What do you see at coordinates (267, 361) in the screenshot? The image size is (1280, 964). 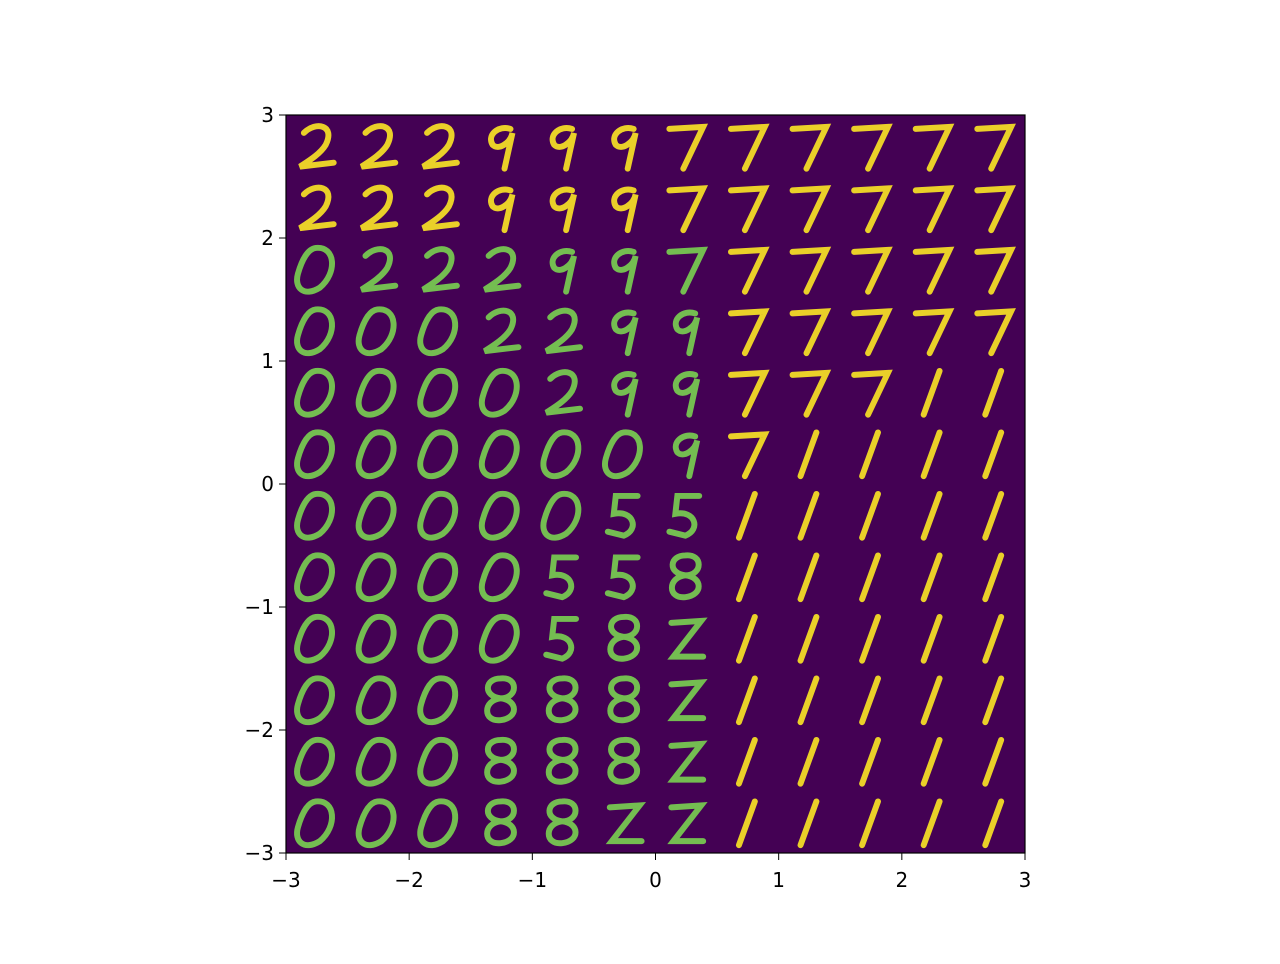 I see `y-tick-label: 1` at bounding box center [267, 361].